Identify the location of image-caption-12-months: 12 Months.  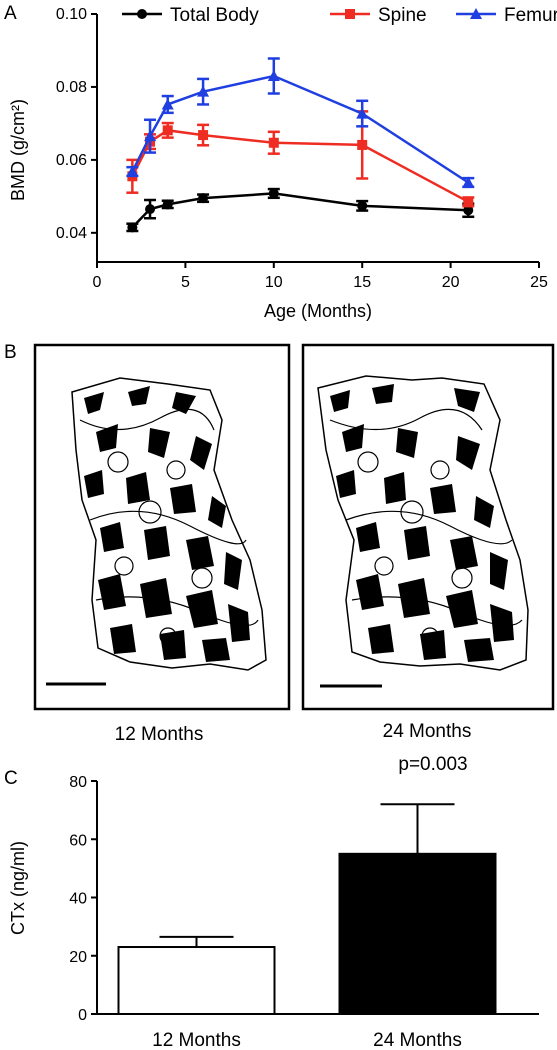
(159, 734).